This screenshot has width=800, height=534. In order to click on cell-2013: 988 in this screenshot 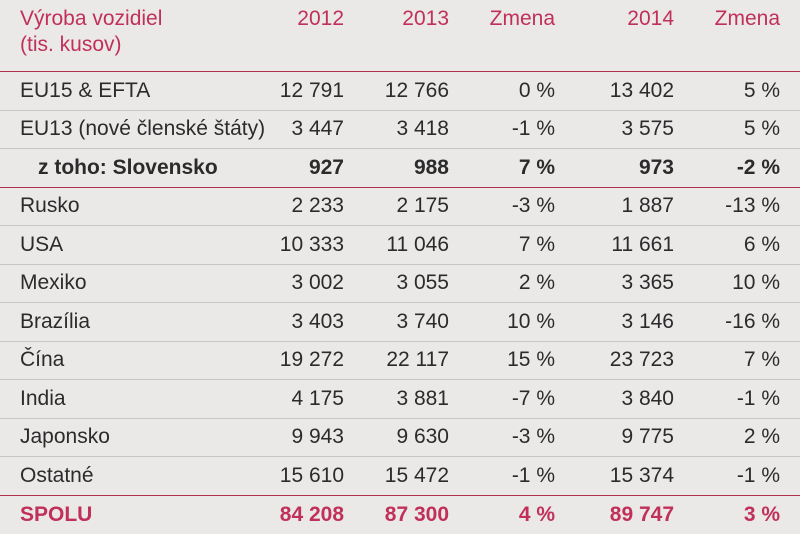, I will do `click(396, 168)`.